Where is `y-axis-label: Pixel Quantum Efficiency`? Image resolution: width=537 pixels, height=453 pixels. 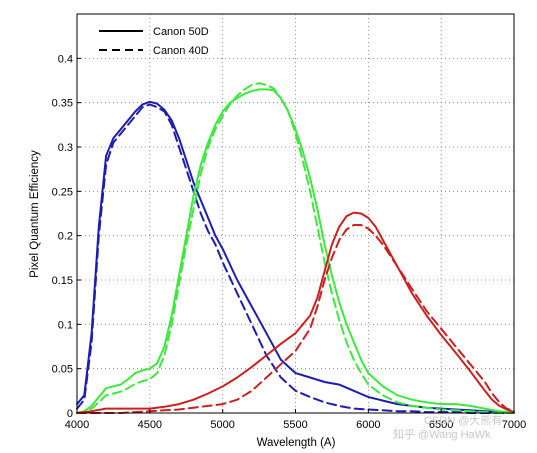 y-axis-label: Pixel Quantum Efficiency is located at coordinates (35, 214).